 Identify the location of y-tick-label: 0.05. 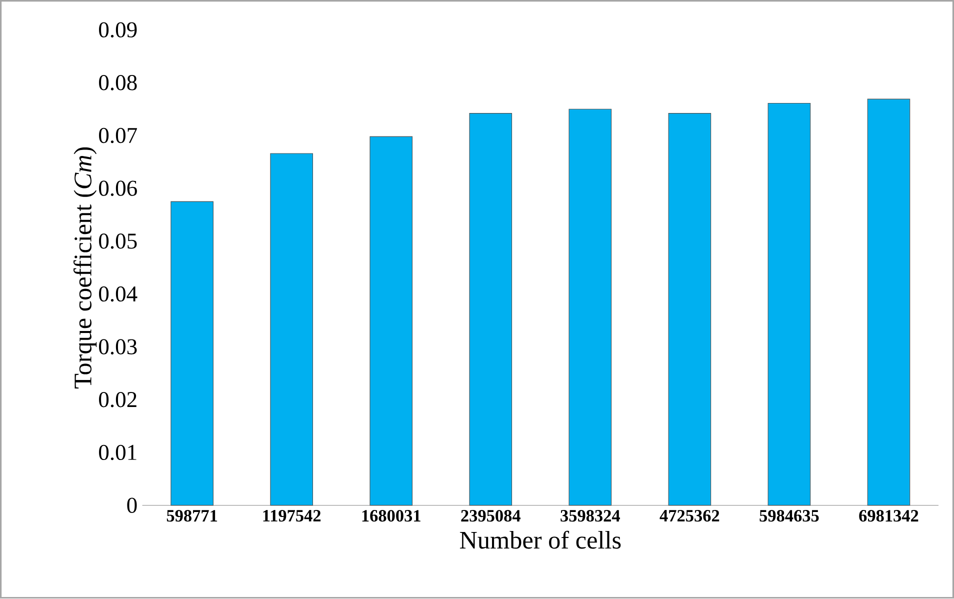
(118, 242).